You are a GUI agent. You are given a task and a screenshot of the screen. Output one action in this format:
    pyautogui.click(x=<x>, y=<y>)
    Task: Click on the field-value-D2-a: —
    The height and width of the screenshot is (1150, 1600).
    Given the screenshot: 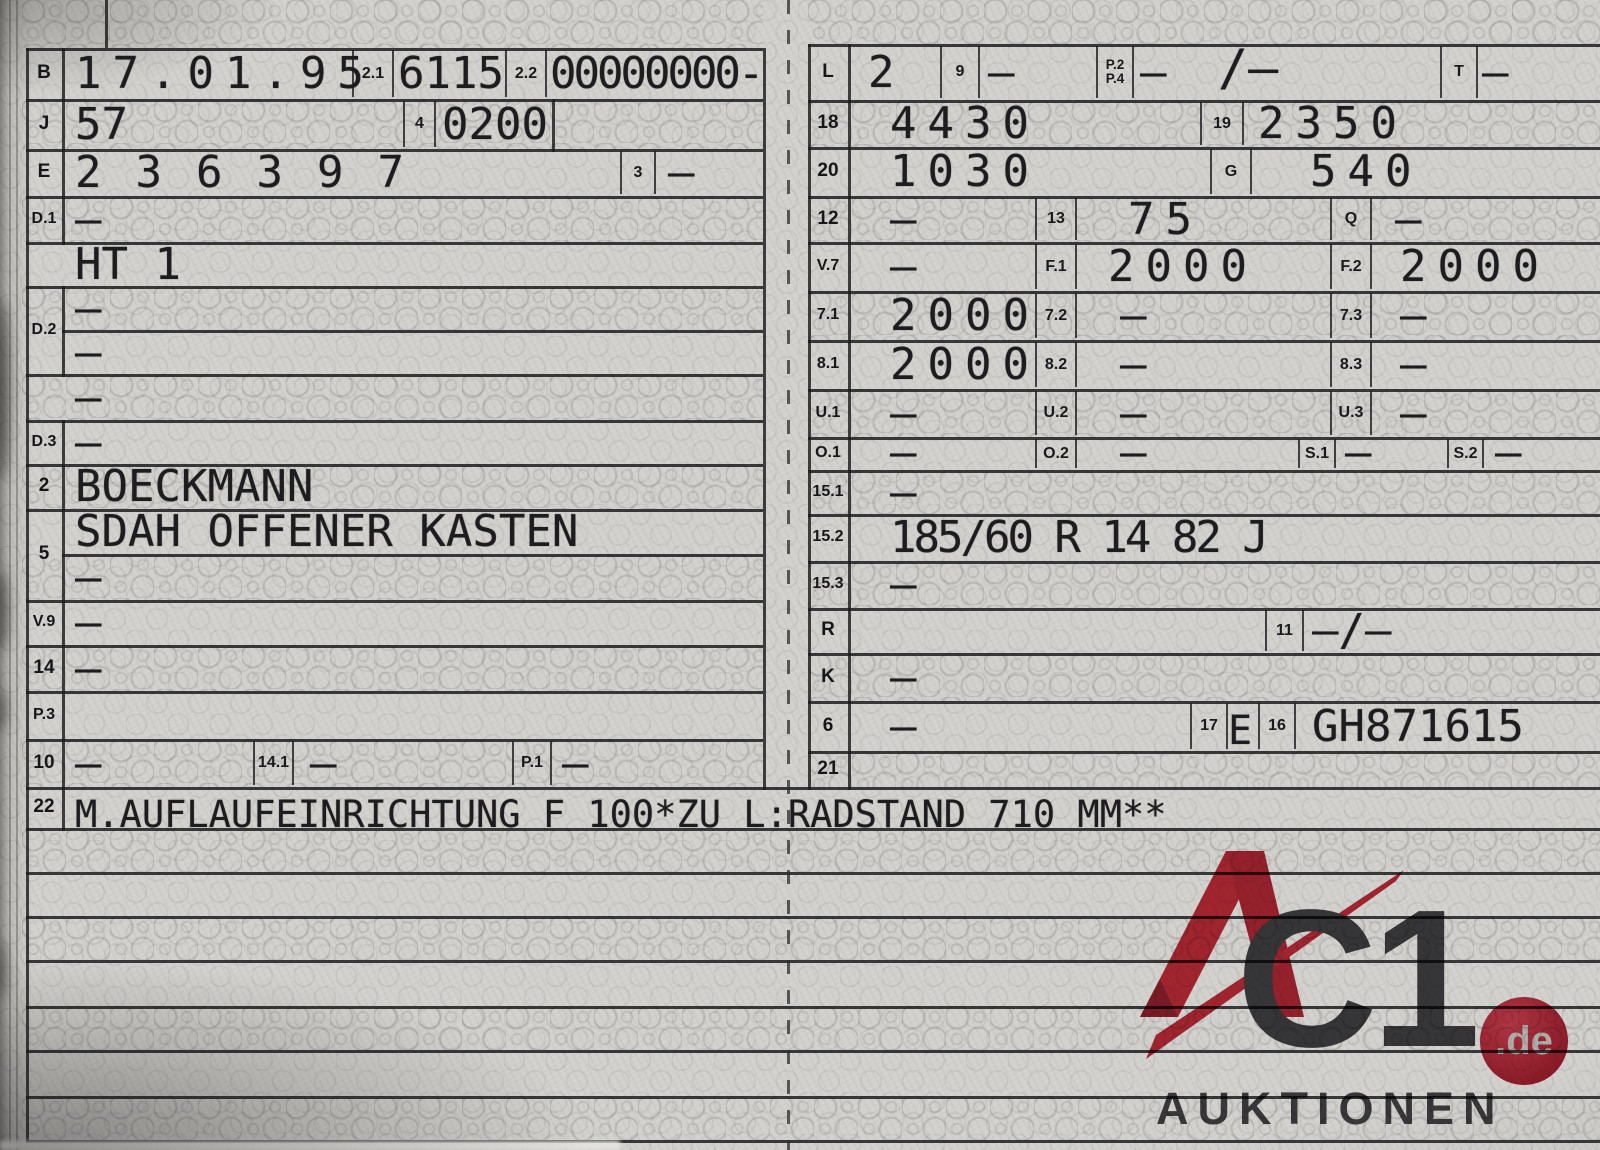 What is the action you would take?
    pyautogui.click(x=88, y=308)
    